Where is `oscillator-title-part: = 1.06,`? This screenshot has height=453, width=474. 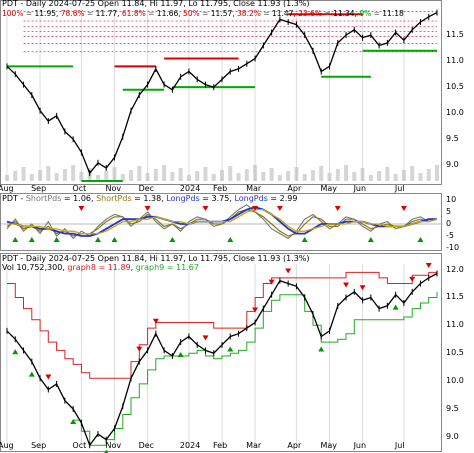 oscillator-title-part: = 1.06, is located at coordinates (79, 198).